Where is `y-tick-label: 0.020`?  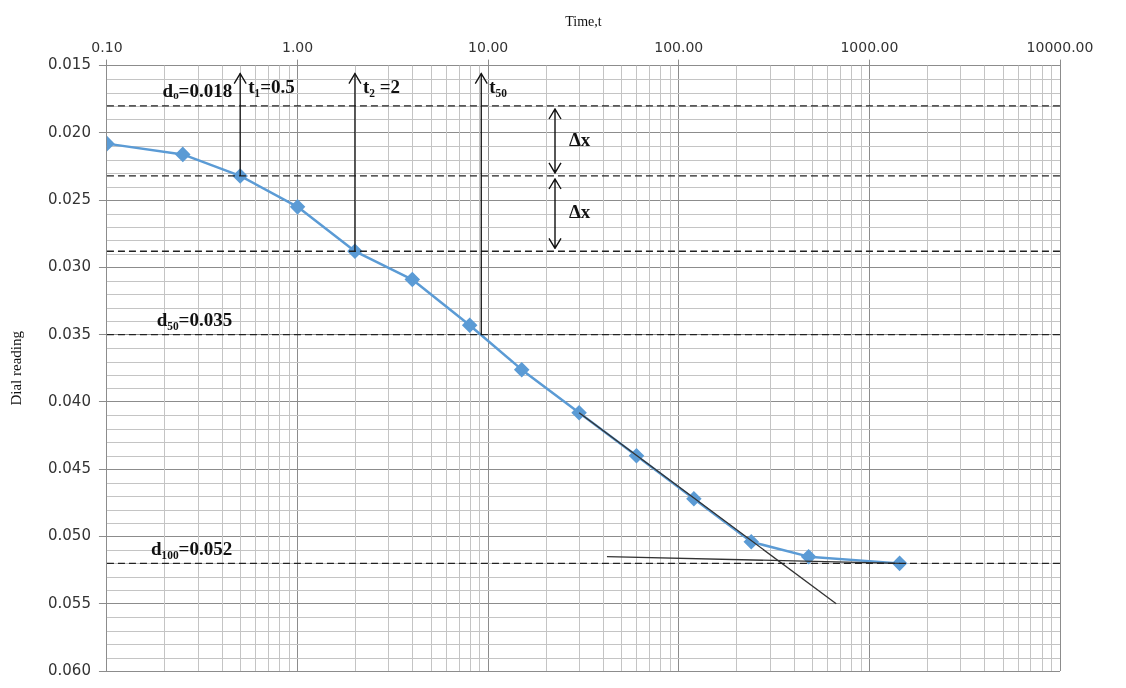
y-tick-label: 0.020 is located at coordinates (69, 131).